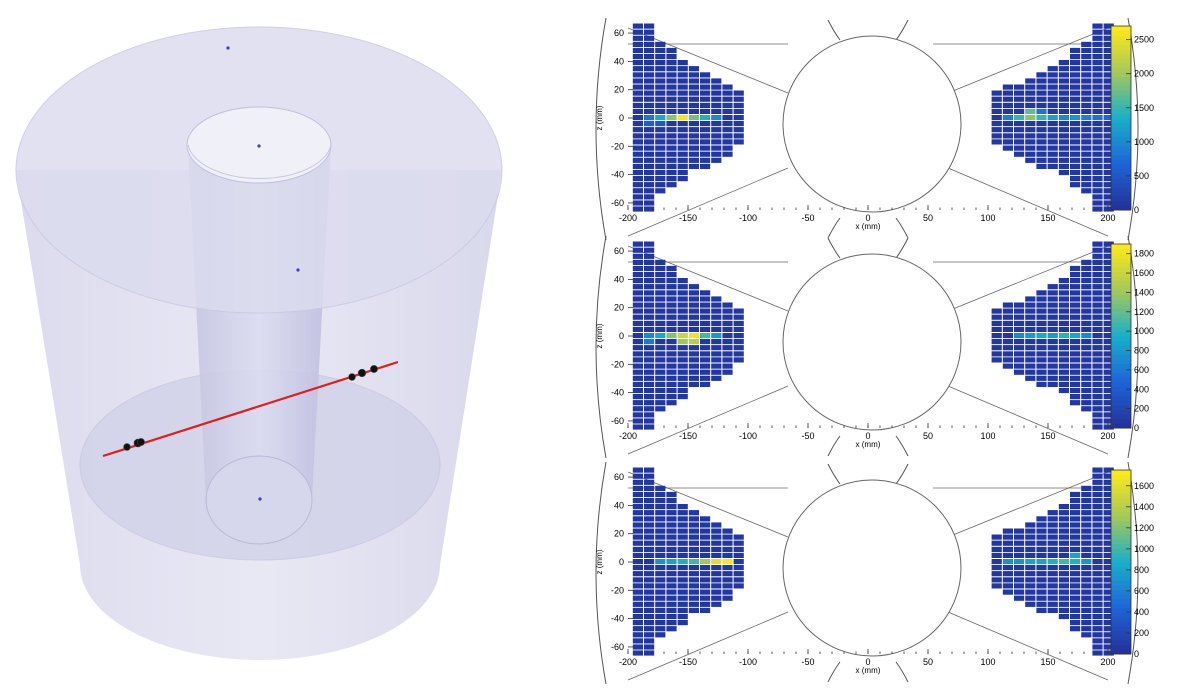  I want to click on y-tick-label: -20, so click(617, 364).